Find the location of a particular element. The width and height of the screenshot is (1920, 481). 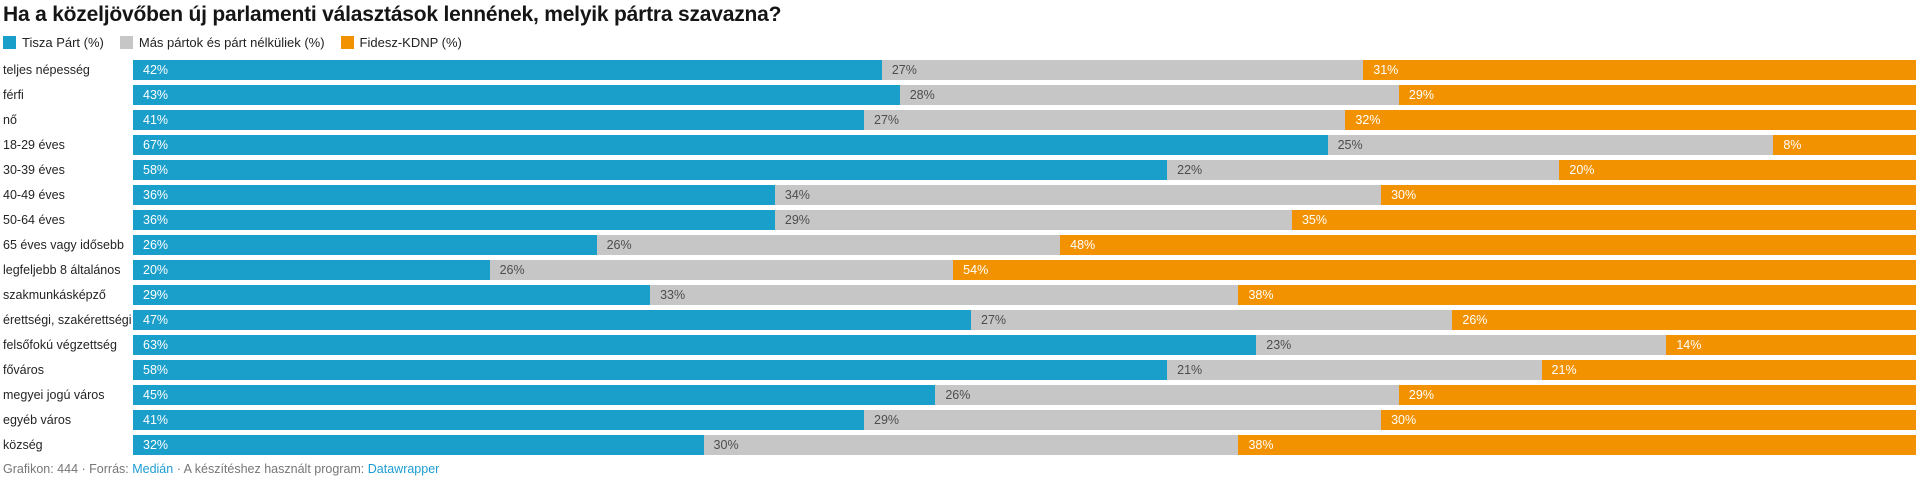

bar-segment-tisza: 42% is located at coordinates (507, 69).